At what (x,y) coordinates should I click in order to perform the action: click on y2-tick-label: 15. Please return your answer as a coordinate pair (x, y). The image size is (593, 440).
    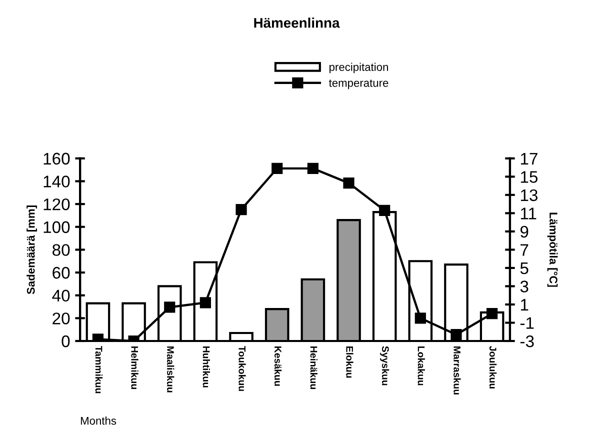
    Looking at the image, I should click on (529, 177).